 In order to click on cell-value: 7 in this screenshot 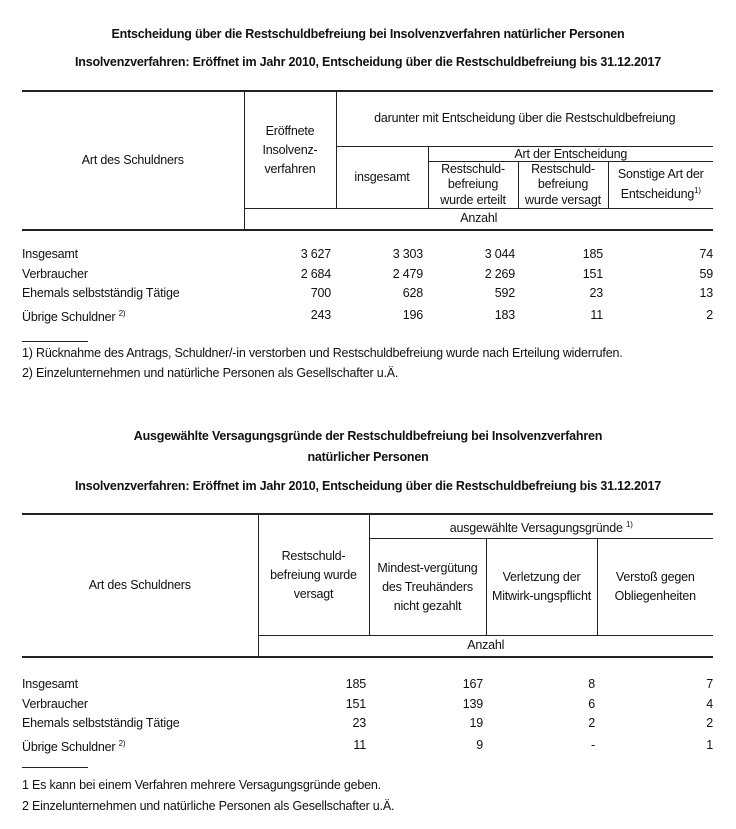, I will do `click(709, 684)`.